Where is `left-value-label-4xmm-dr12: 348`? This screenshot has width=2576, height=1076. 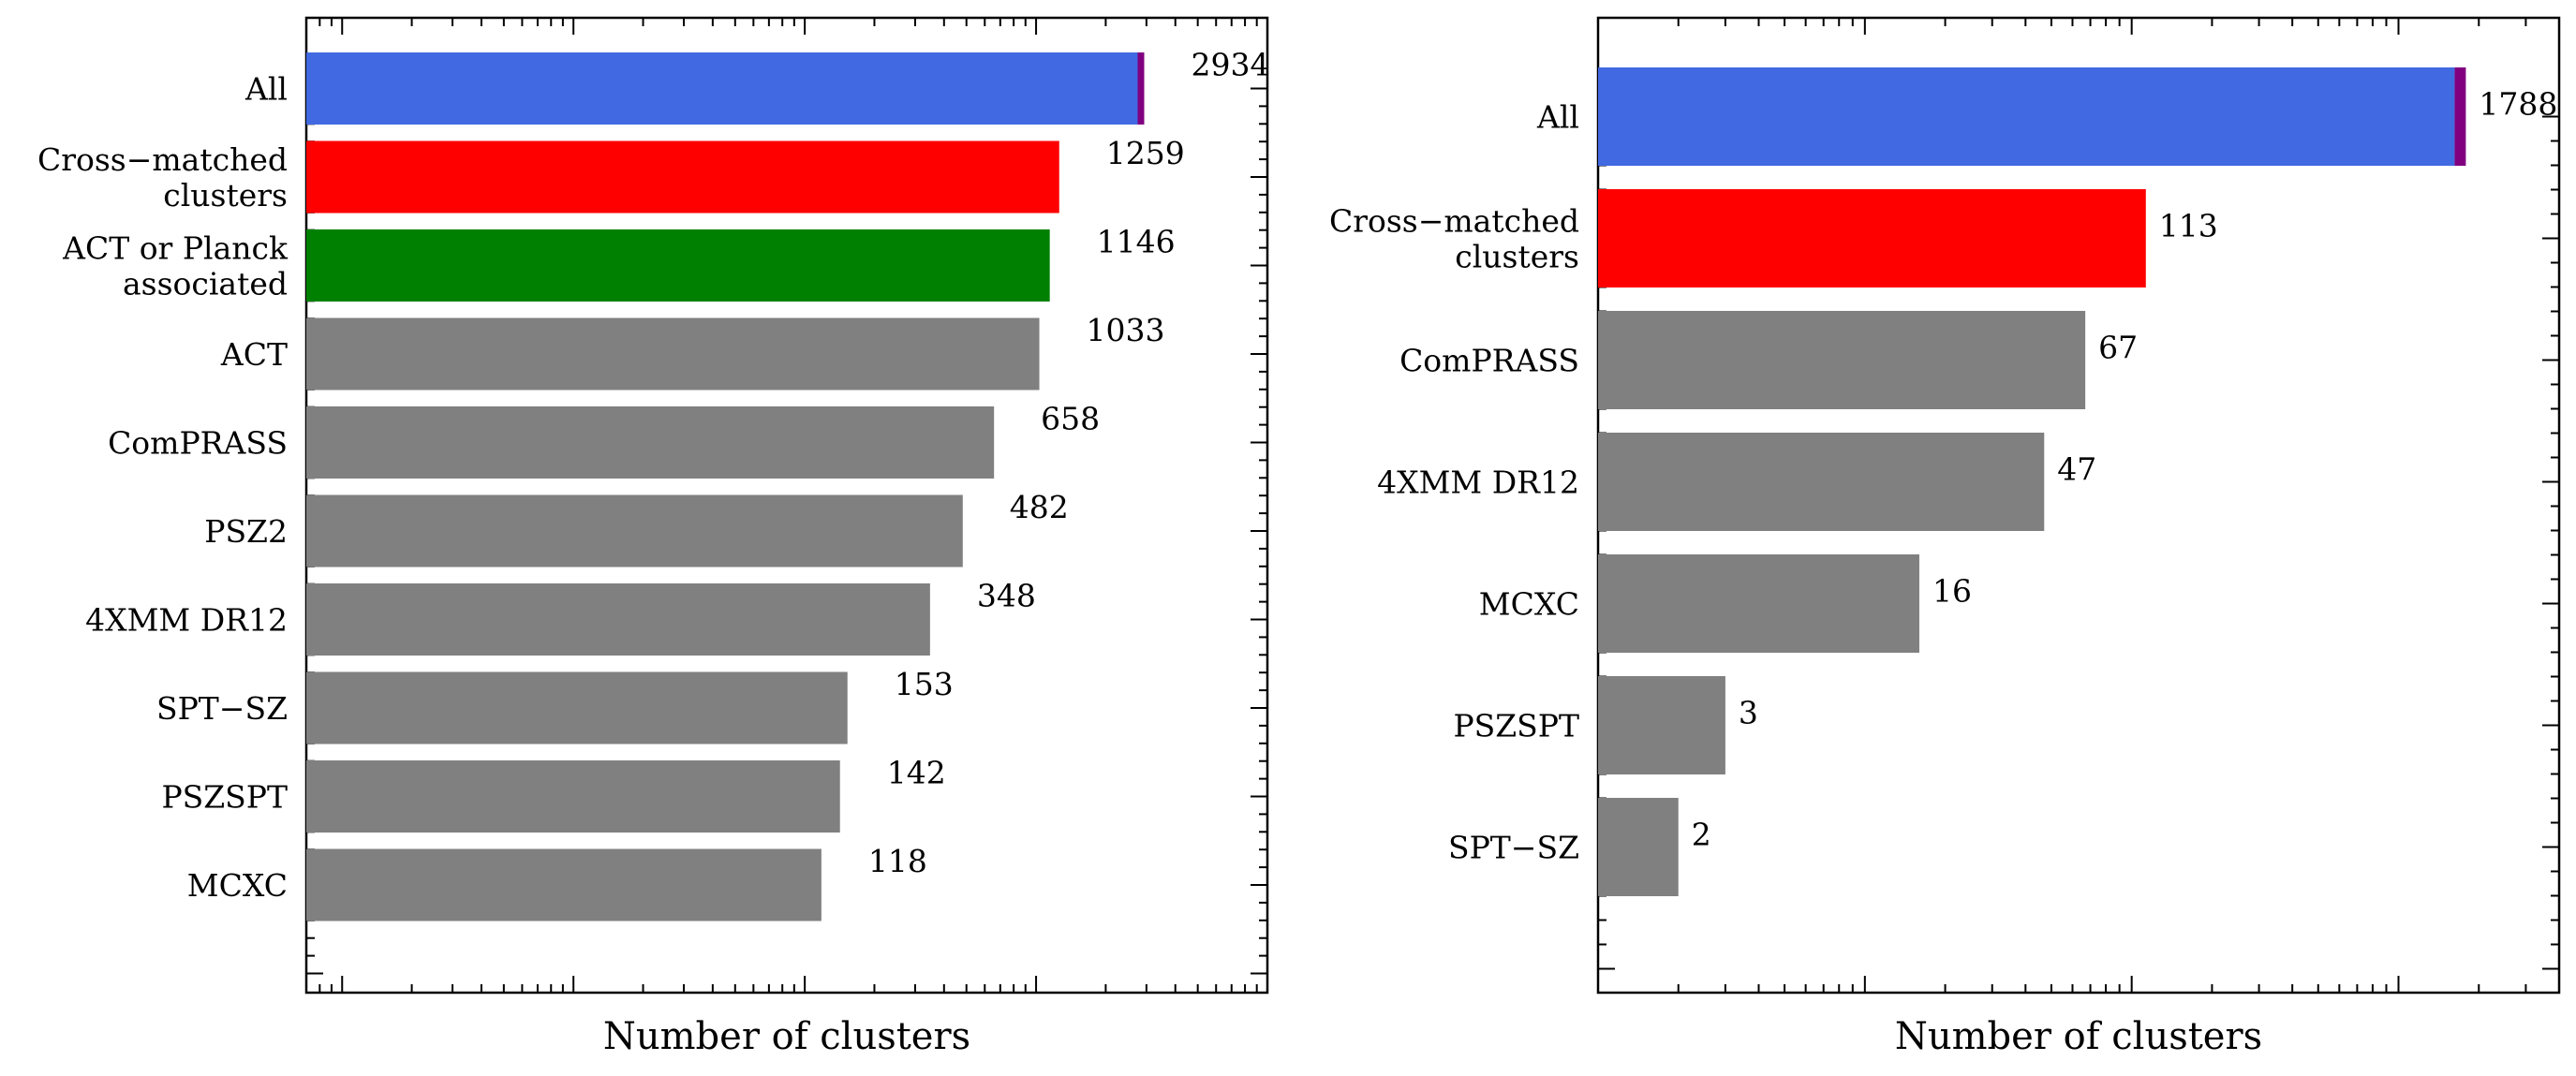 left-value-label-4xmm-dr12: 348 is located at coordinates (1007, 596).